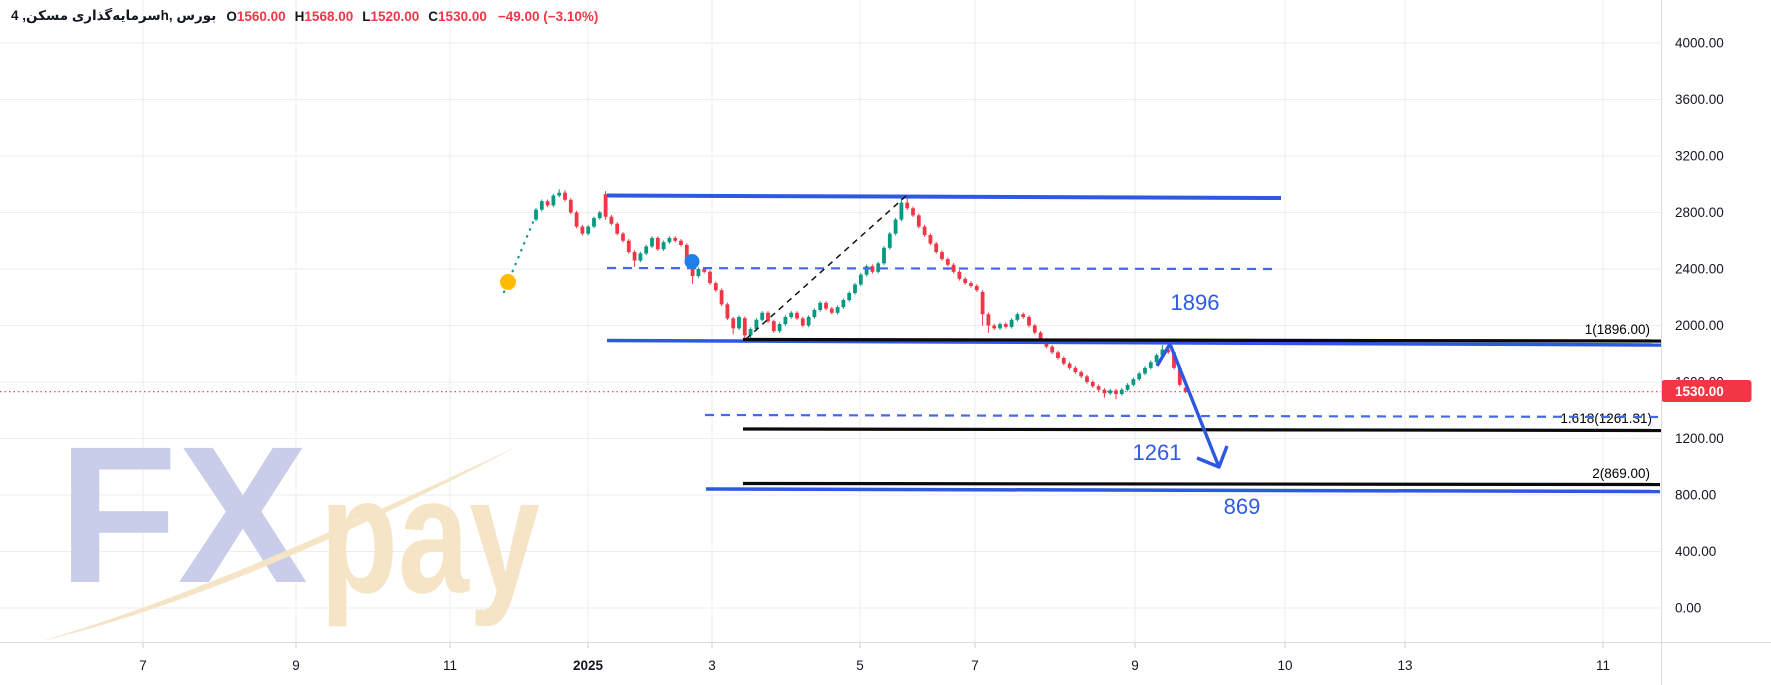  I want to click on time-axis: 7 9 11 2025 3 5 7 9 10 13 11, so click(874, 657).